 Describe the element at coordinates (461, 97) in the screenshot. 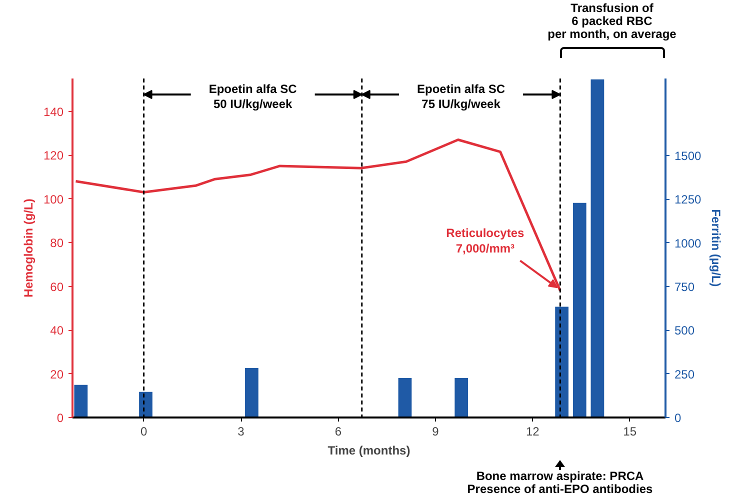

I see `annotation: Epoetin alfa SC 75 IU/kg/week` at that location.